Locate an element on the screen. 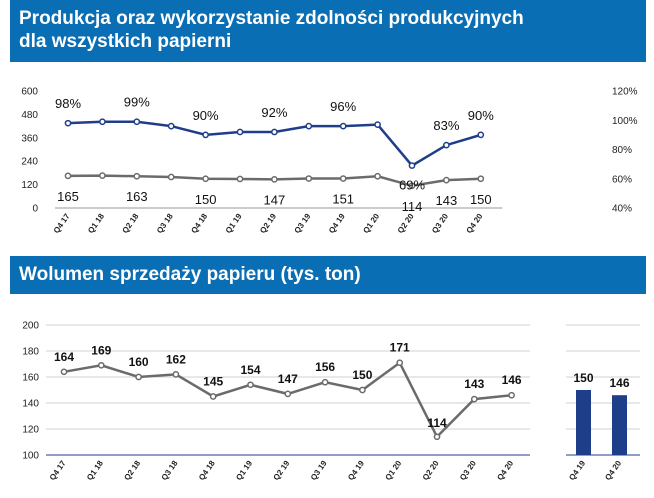 Image resolution: width=654 pixels, height=498 pixels. chart1-x-tick: Q1 18 is located at coordinates (96, 223).